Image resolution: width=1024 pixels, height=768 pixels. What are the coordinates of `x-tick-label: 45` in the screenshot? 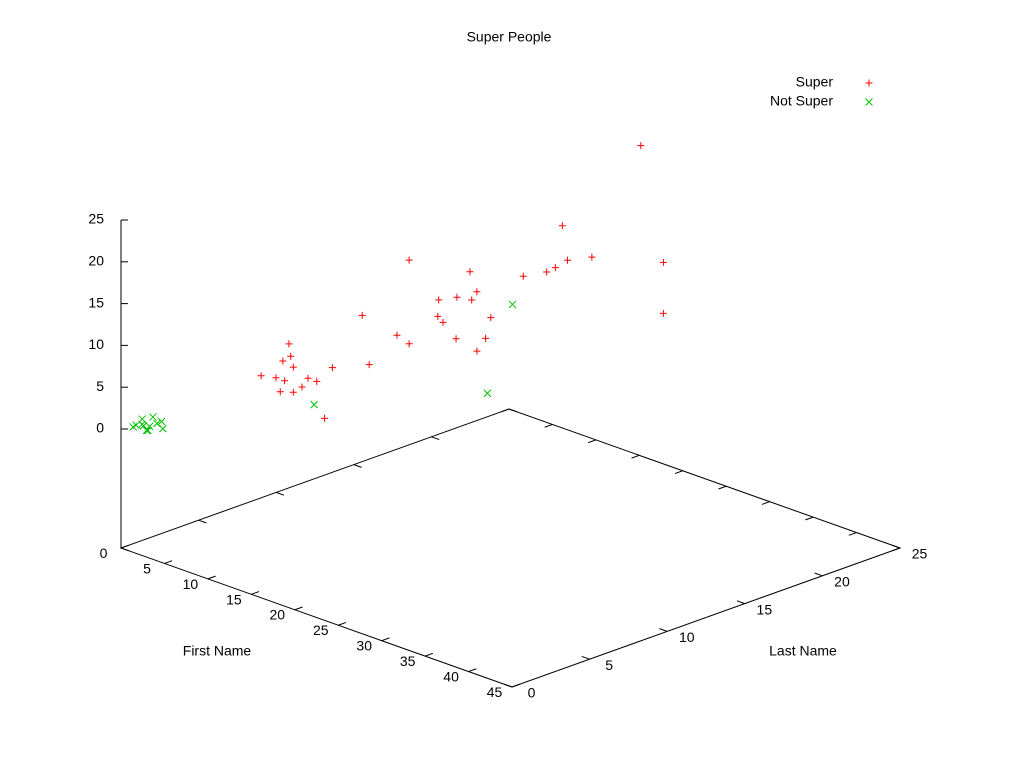 It's located at (495, 692).